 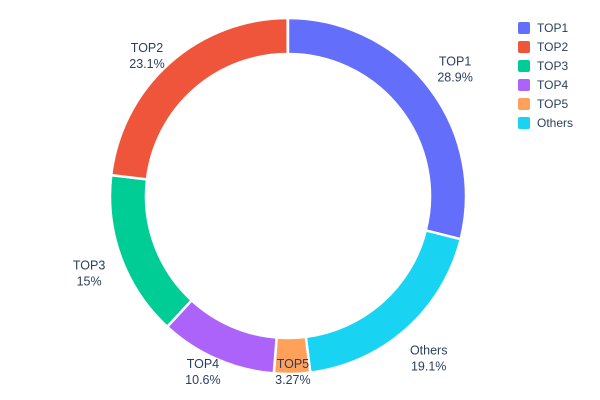 I want to click on legend-item-top4: TOP4, so click(x=545, y=85).